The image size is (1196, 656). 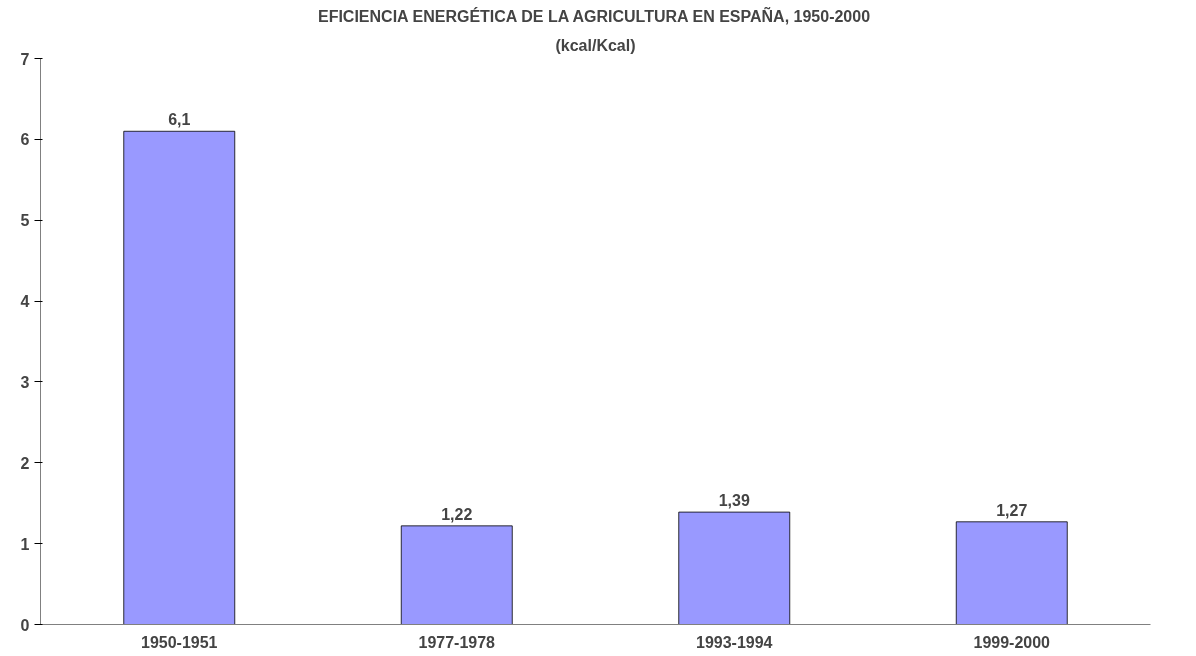 I want to click on y-tick-label: 3, so click(x=25, y=382).